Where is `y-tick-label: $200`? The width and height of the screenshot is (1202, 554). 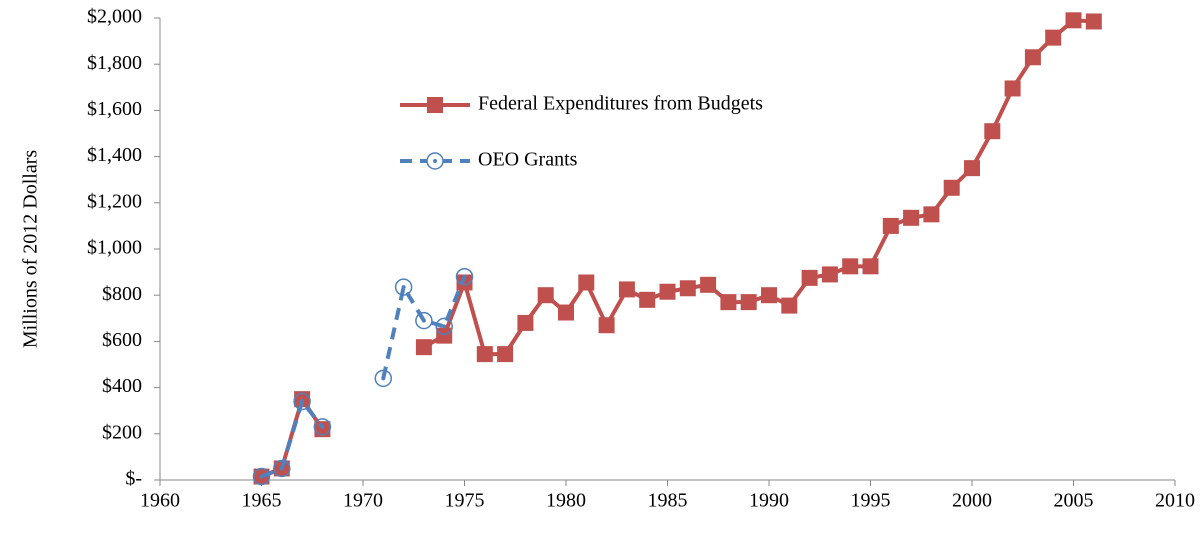 y-tick-label: $200 is located at coordinates (122, 432).